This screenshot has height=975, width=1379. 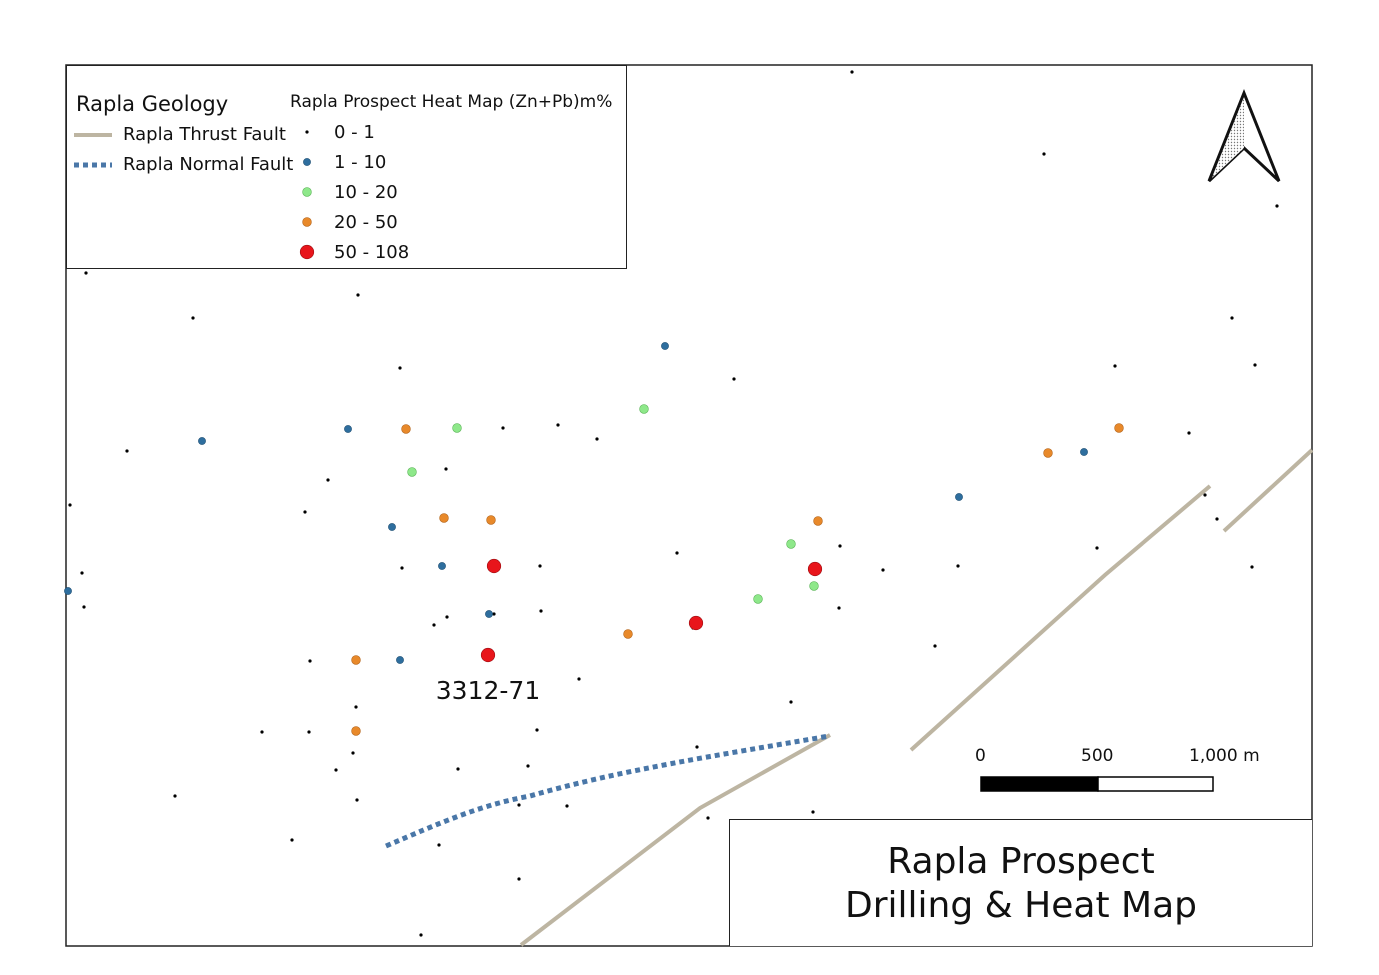 I want to click on scale-label-1000: 1,000 m, so click(x=1224, y=756).